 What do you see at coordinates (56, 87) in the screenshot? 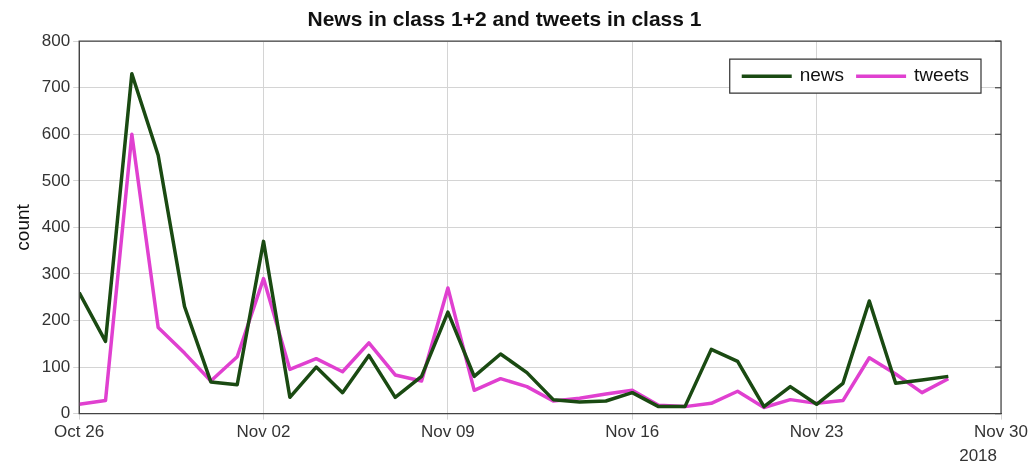
I see `y-tick-label: 700` at bounding box center [56, 87].